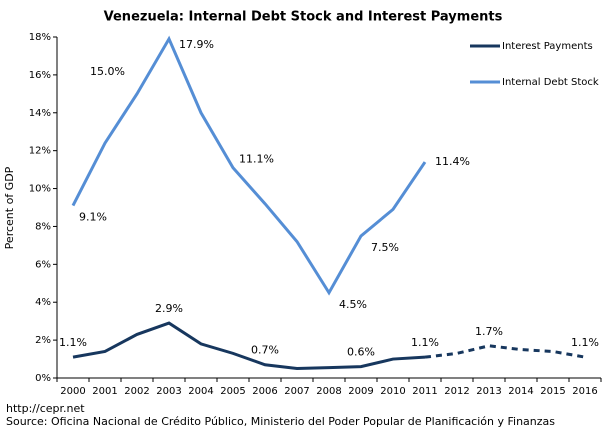 The image size is (606, 432). What do you see at coordinates (168, 391) in the screenshot?
I see `x-tick-label: 2003` at bounding box center [168, 391].